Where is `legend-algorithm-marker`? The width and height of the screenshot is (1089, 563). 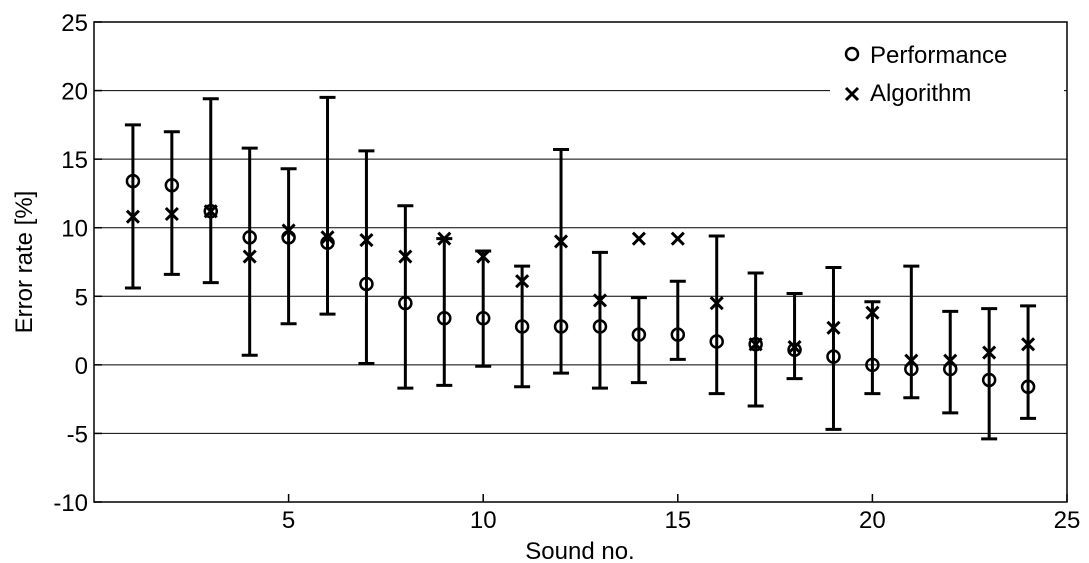 legend-algorithm-marker is located at coordinates (852, 94).